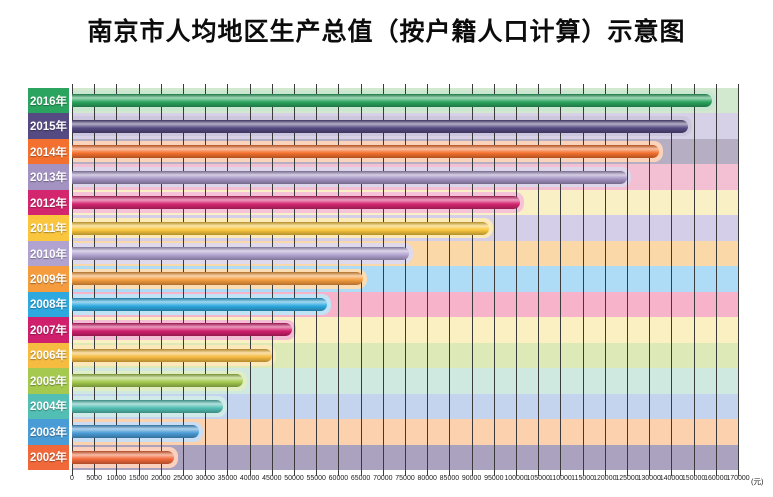 The width and height of the screenshot is (773, 497). I want to click on year-label: 2014年, so click(48, 151).